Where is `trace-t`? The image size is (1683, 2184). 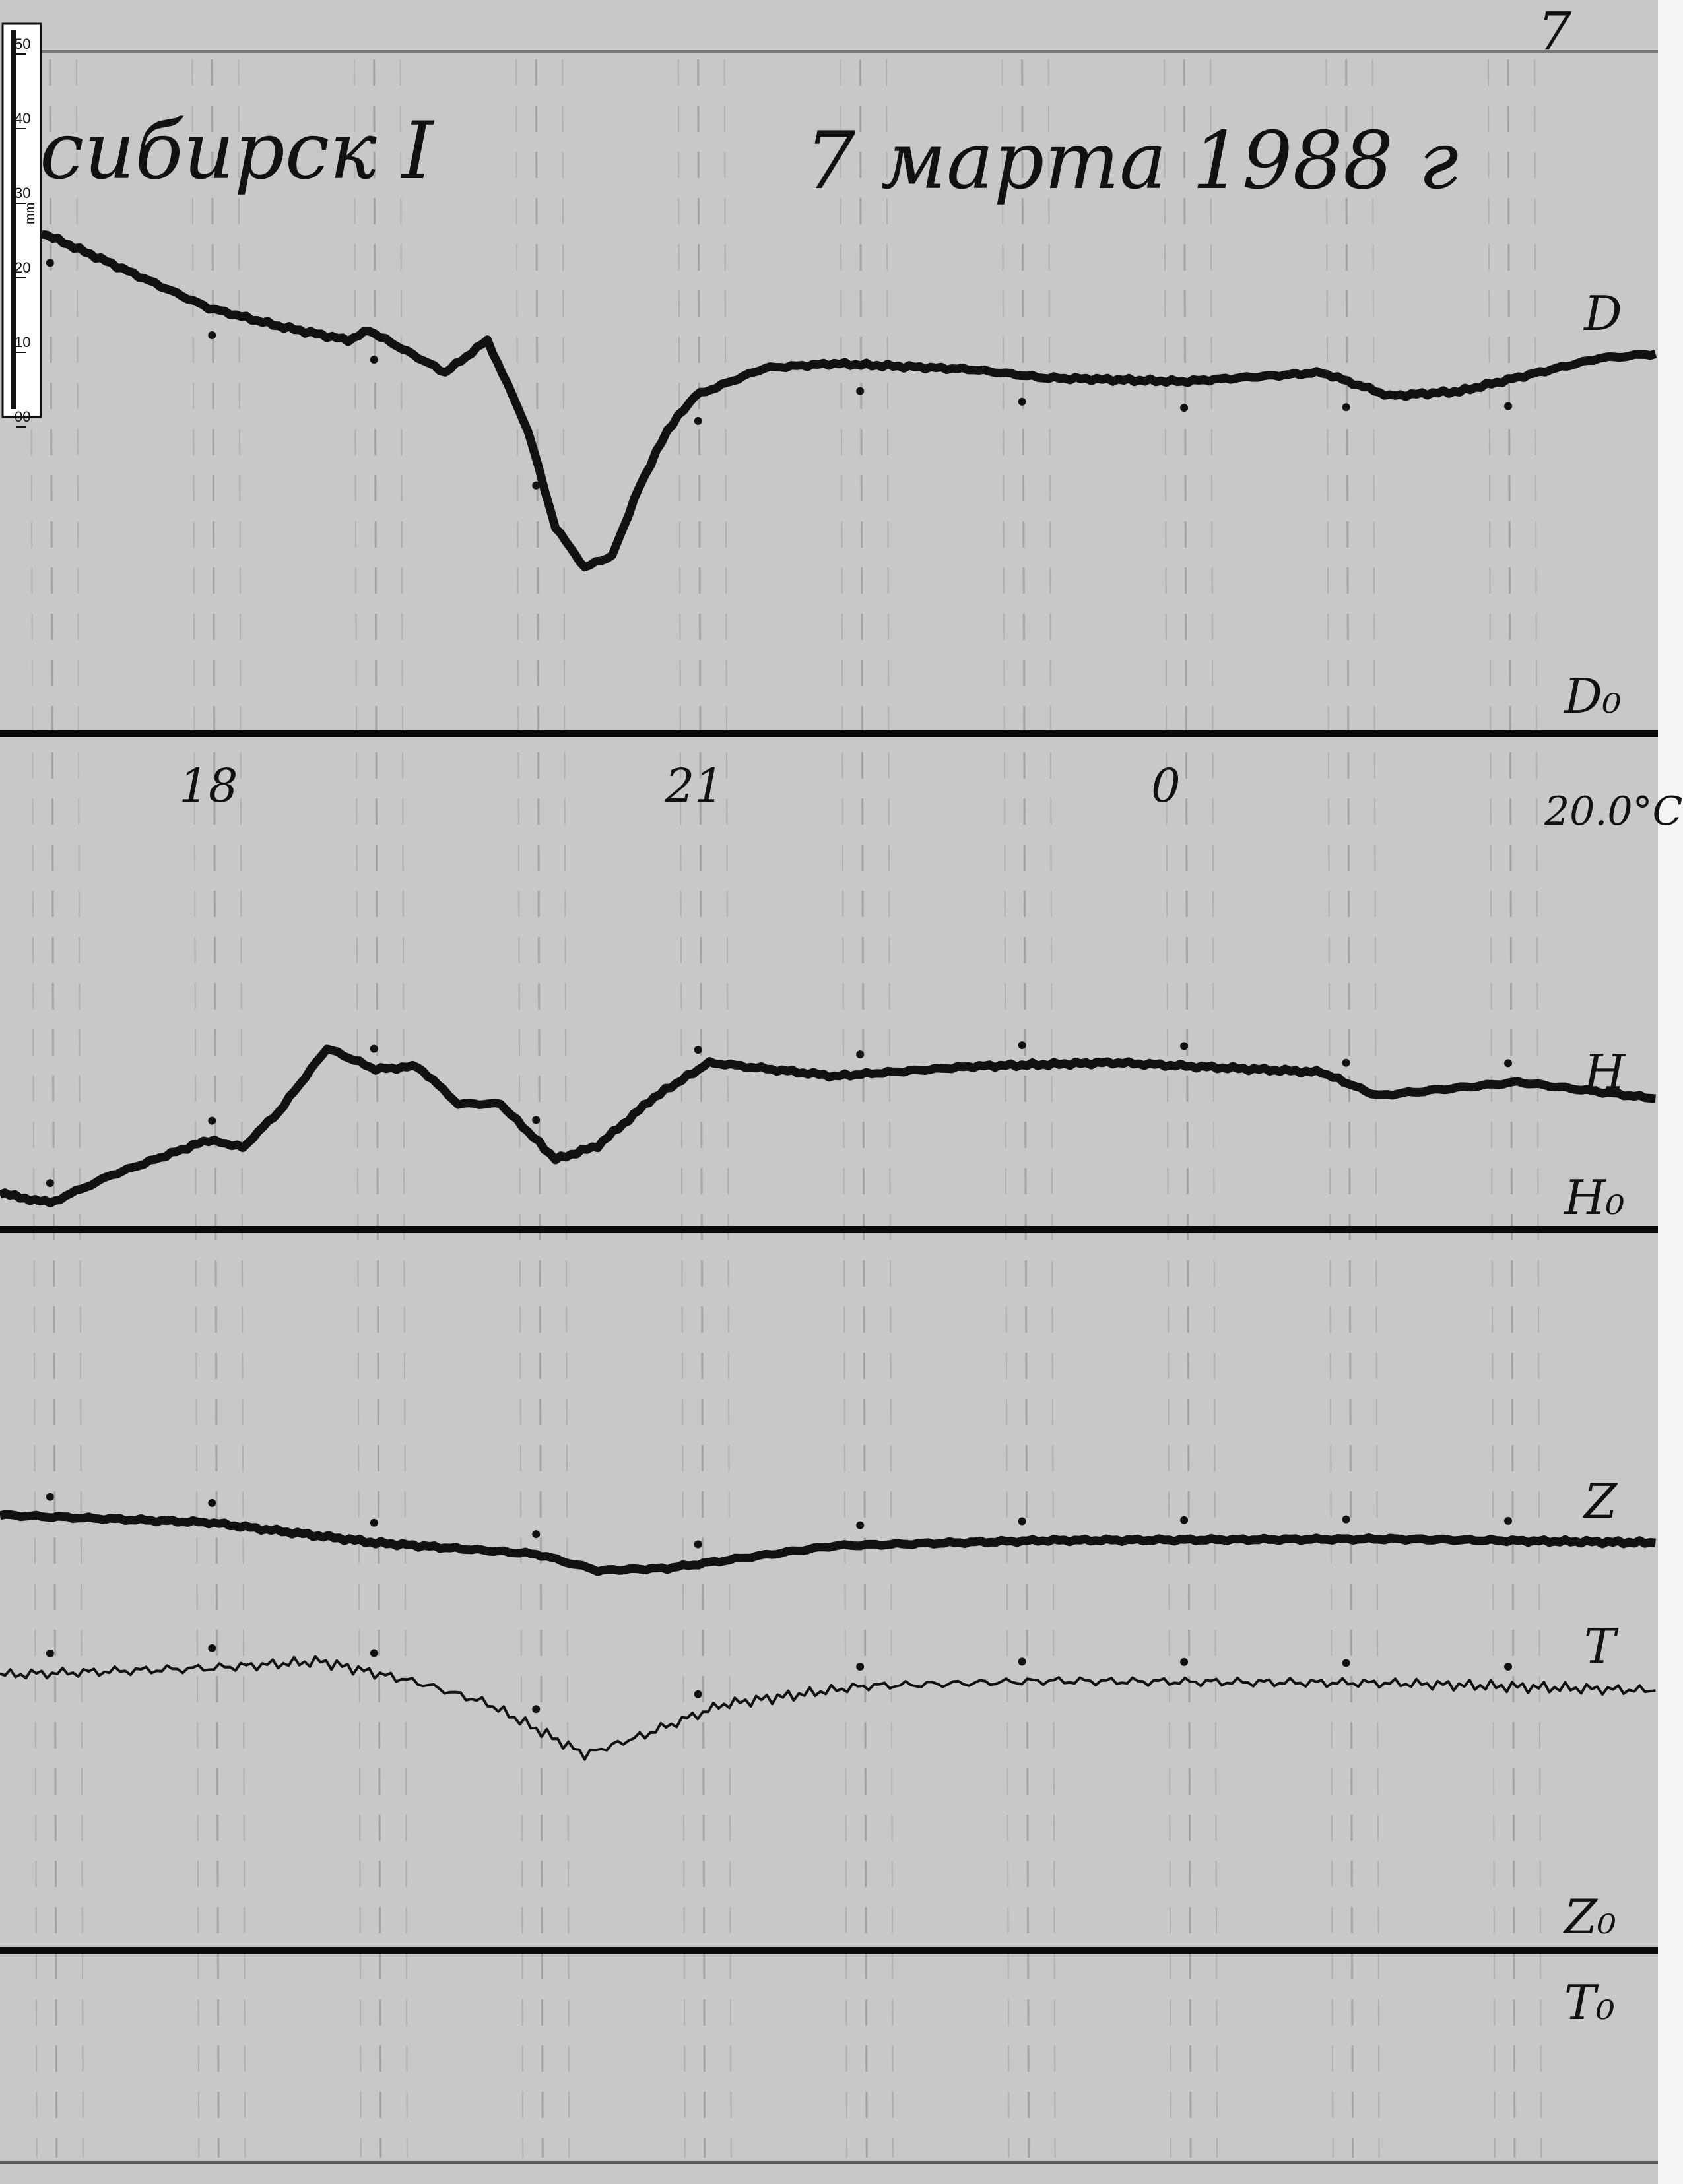
trace-t is located at coordinates (828, 1708).